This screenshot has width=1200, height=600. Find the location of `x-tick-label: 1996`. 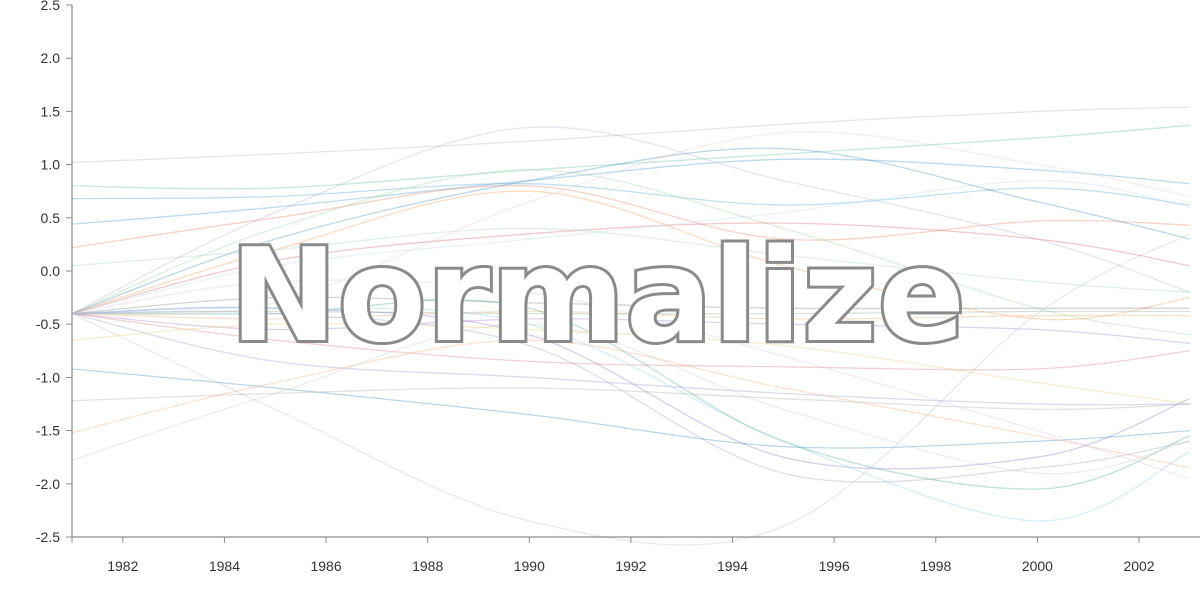

x-tick-label: 1996 is located at coordinates (834, 566).